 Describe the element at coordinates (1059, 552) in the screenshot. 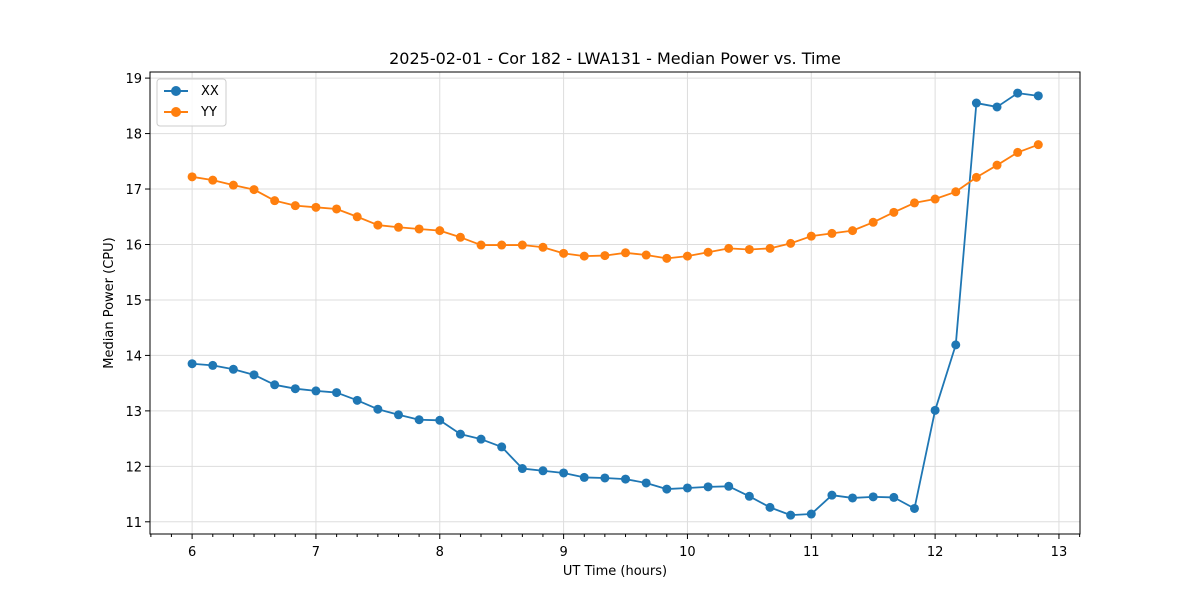

I see `x-tick-label: 13` at that location.